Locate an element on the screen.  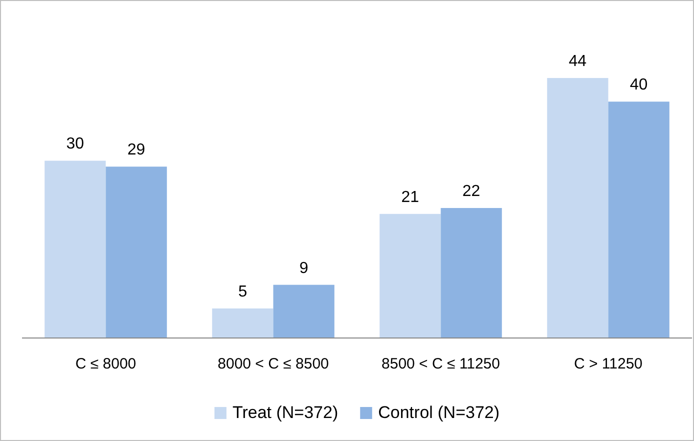
x-tick-label: C > 11250 is located at coordinates (608, 364).